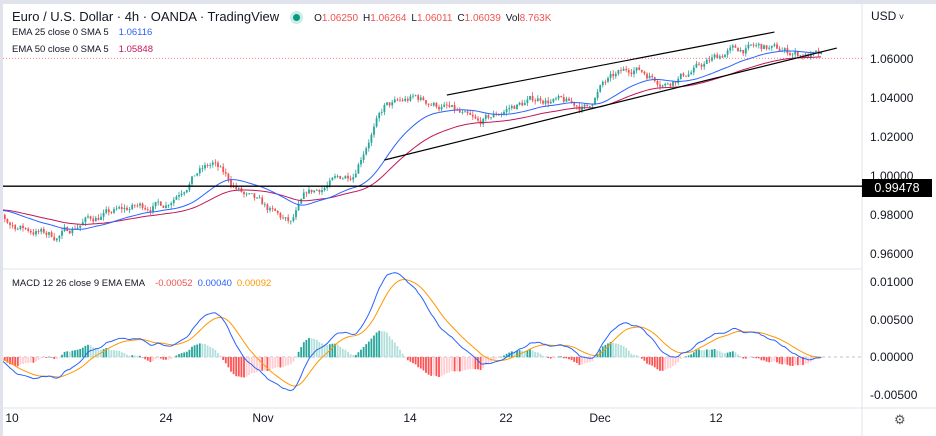  What do you see at coordinates (174, 283) in the screenshot?
I see `macd-hist-value: -0.00052` at bounding box center [174, 283].